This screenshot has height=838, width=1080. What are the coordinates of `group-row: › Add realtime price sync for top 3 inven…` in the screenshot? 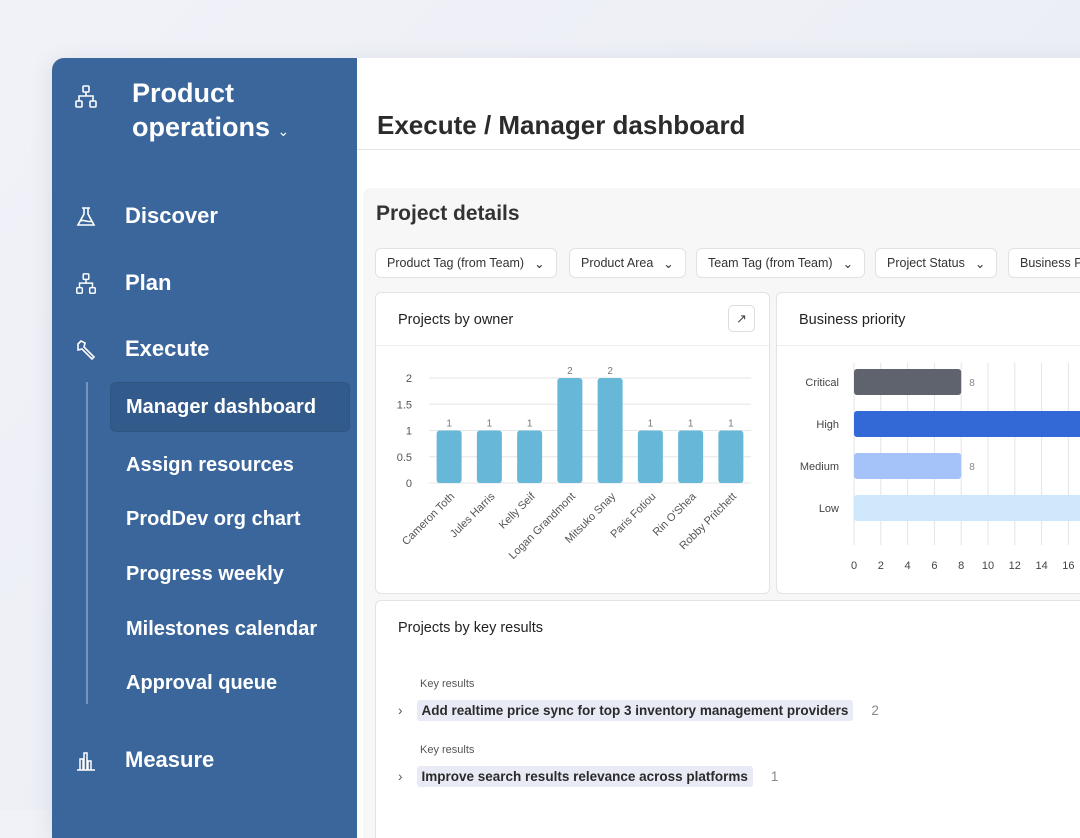 It's located at (638, 710).